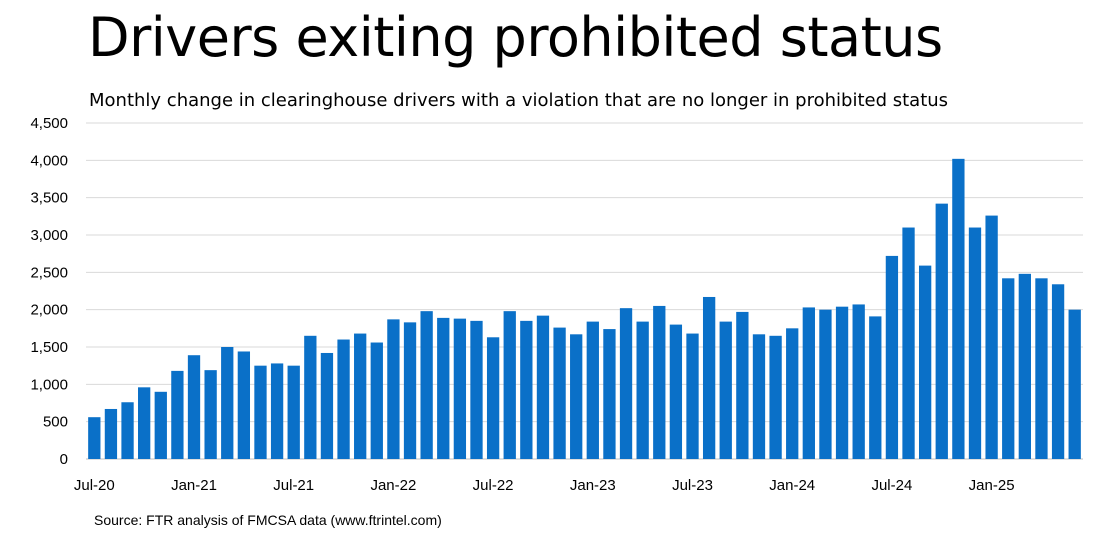 Image resolution: width=1104 pixels, height=538 pixels. What do you see at coordinates (194, 485) in the screenshot?
I see `x-tick-label: Jan-21` at bounding box center [194, 485].